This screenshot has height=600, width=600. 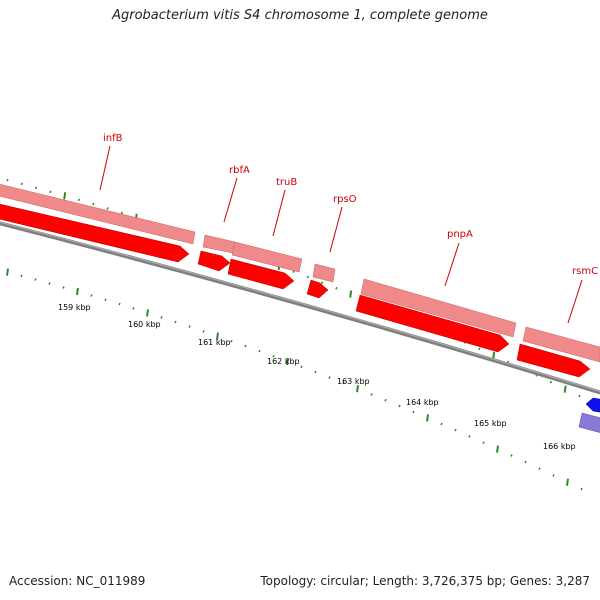 What do you see at coordinates (460, 234) in the screenshot?
I see `gene-label-pnpA: pnpA` at bounding box center [460, 234].